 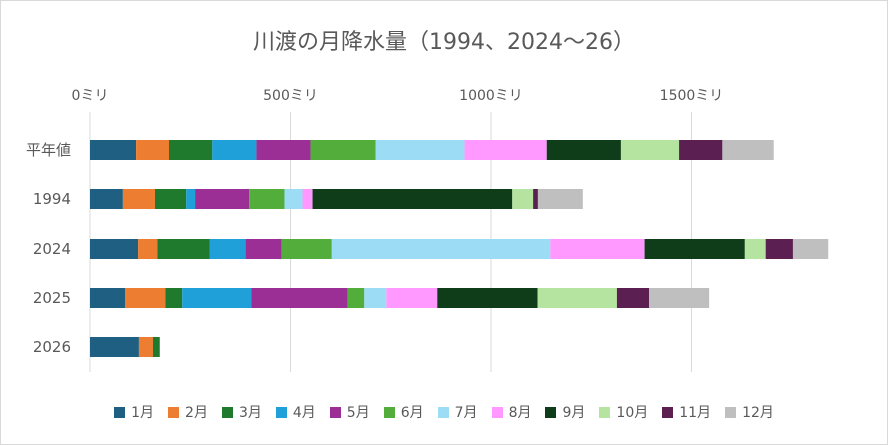 What do you see at coordinates (632, 413) in the screenshot?
I see `legend-label: 10月` at bounding box center [632, 413].